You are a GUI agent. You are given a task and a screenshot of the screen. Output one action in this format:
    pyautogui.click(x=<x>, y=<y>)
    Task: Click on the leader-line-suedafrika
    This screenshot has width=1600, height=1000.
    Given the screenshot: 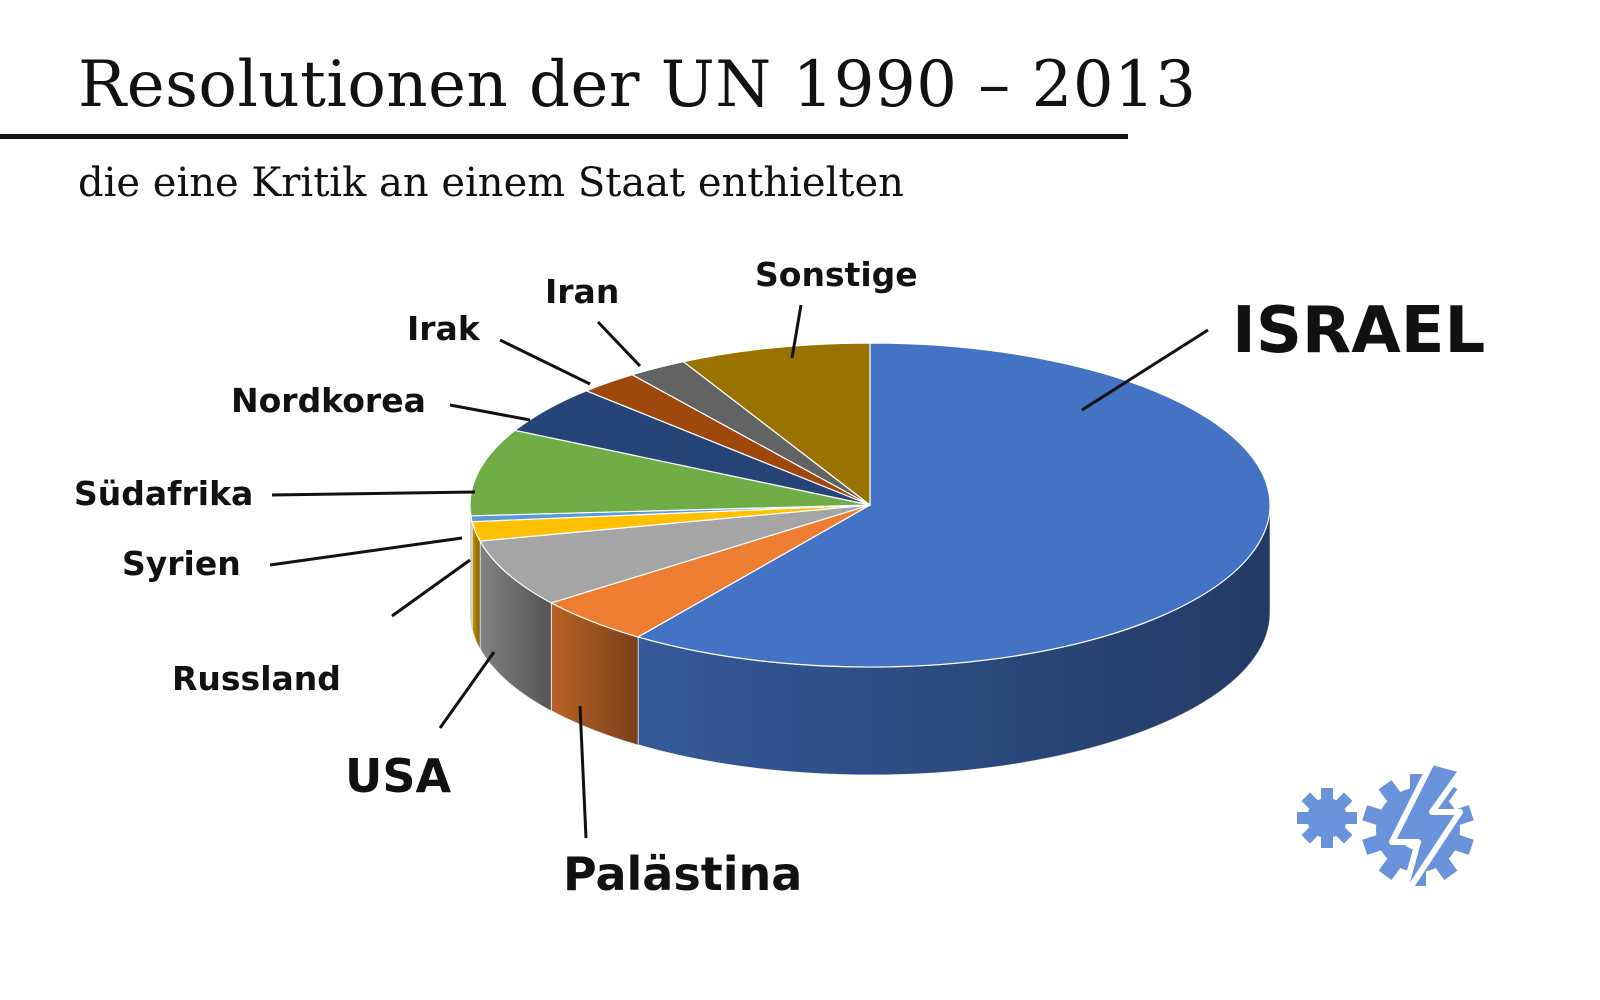 What is the action you would take?
    pyautogui.click(x=373, y=493)
    